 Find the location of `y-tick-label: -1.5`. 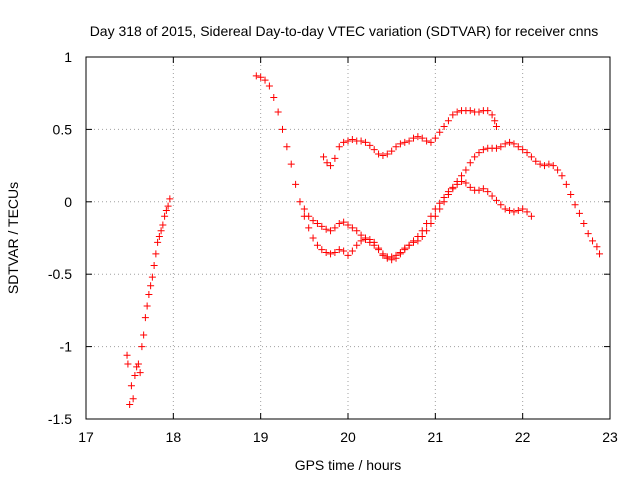

y-tick-label: -1.5 is located at coordinates (60, 419).